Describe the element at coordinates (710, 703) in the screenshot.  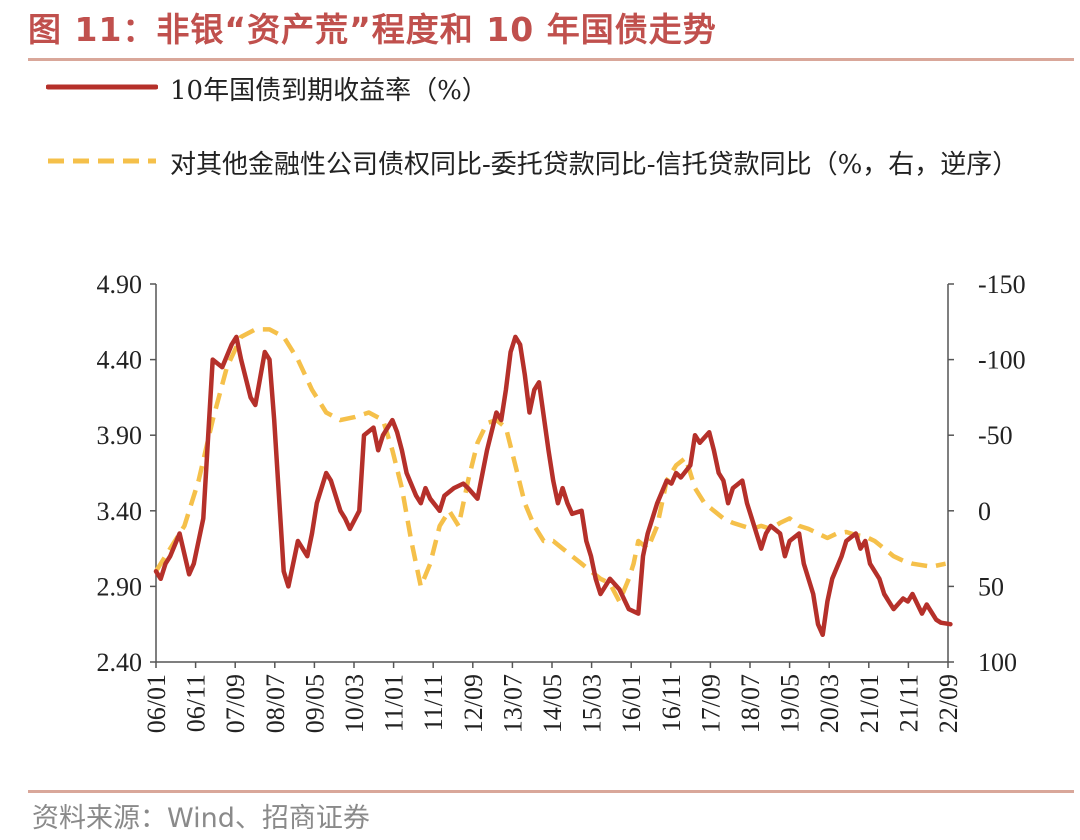
I see `x-tick-label: 17/09` at that location.